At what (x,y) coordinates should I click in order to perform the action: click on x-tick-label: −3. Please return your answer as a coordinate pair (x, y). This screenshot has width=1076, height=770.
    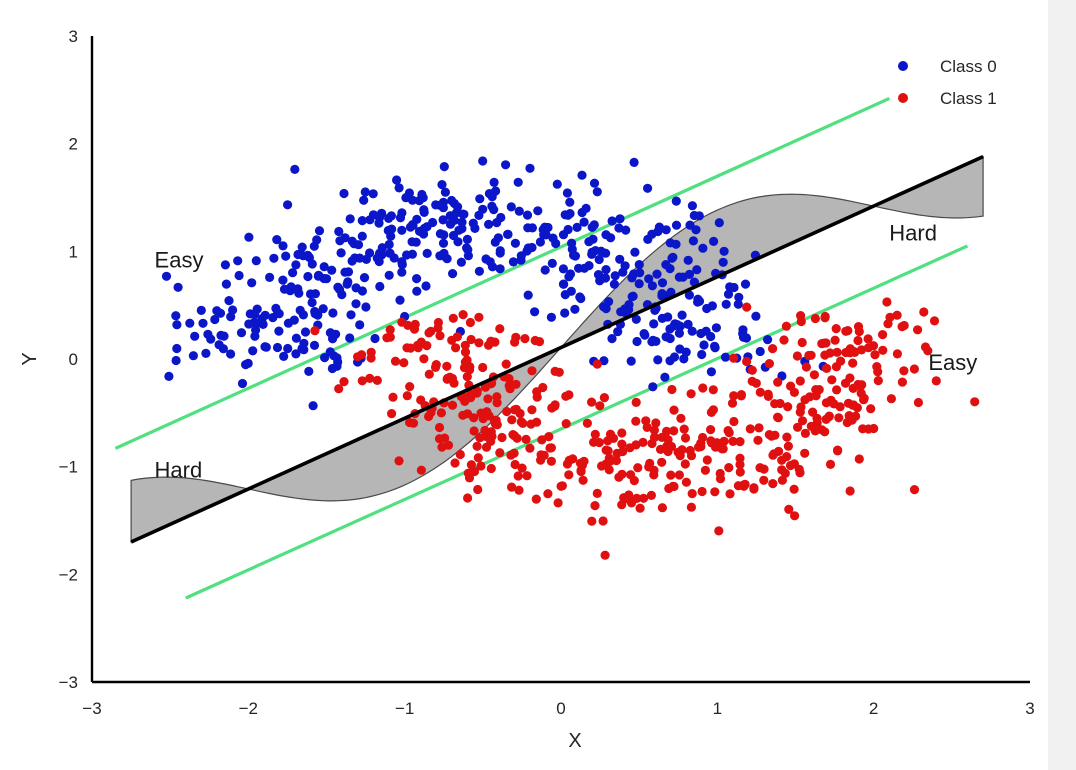
    Looking at the image, I should click on (91, 708).